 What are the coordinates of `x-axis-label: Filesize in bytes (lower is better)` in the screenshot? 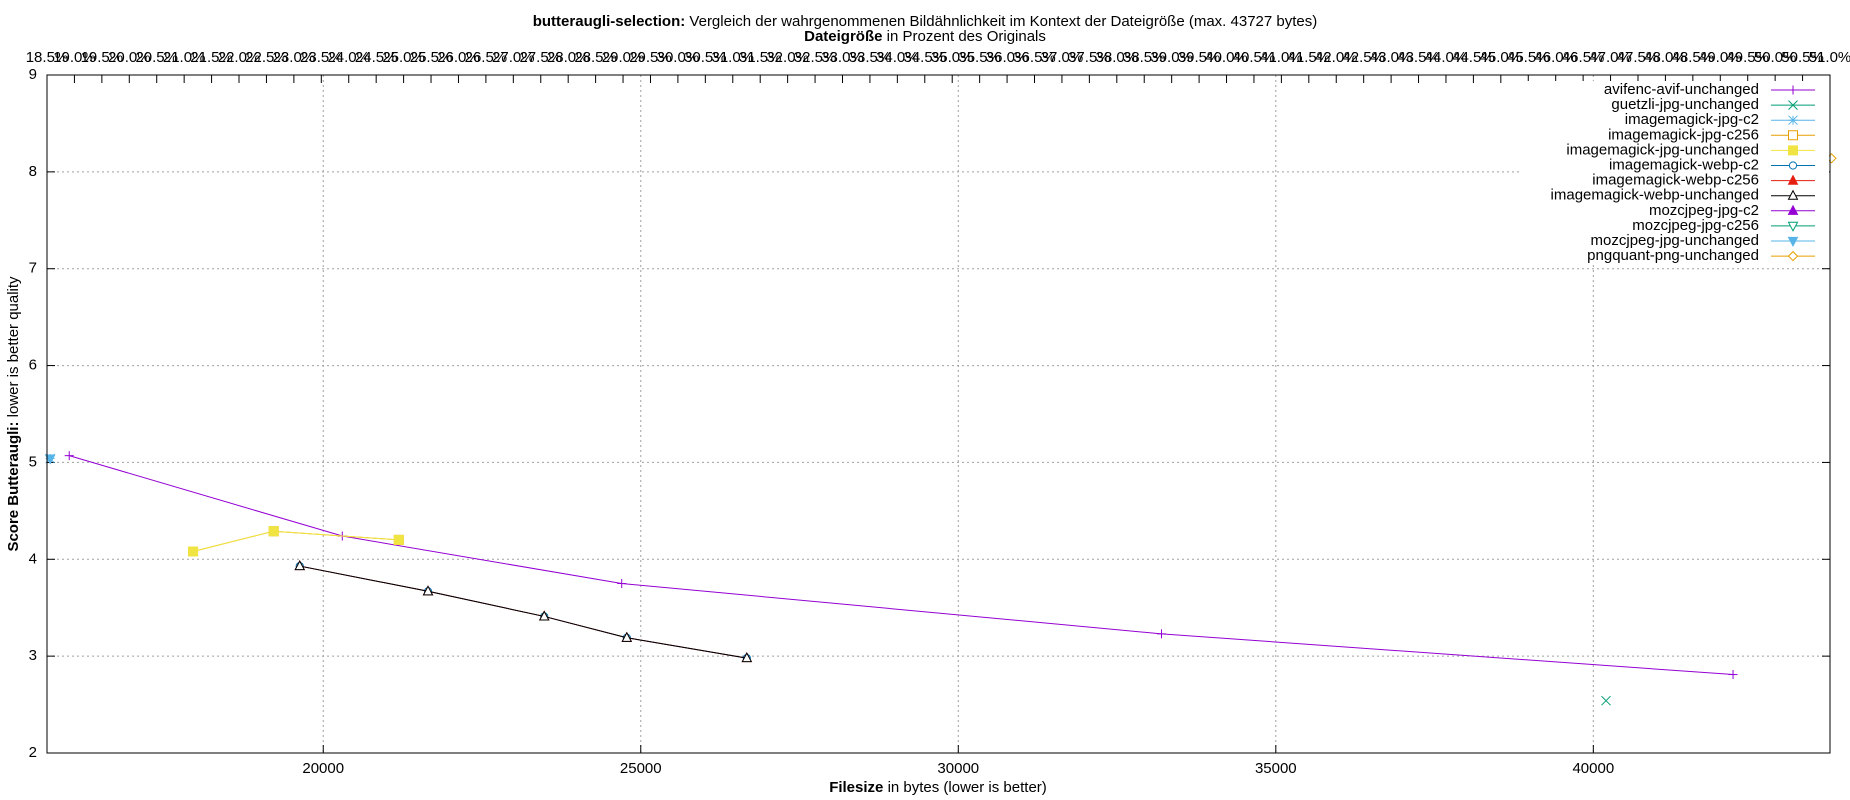 It's located at (938, 787).